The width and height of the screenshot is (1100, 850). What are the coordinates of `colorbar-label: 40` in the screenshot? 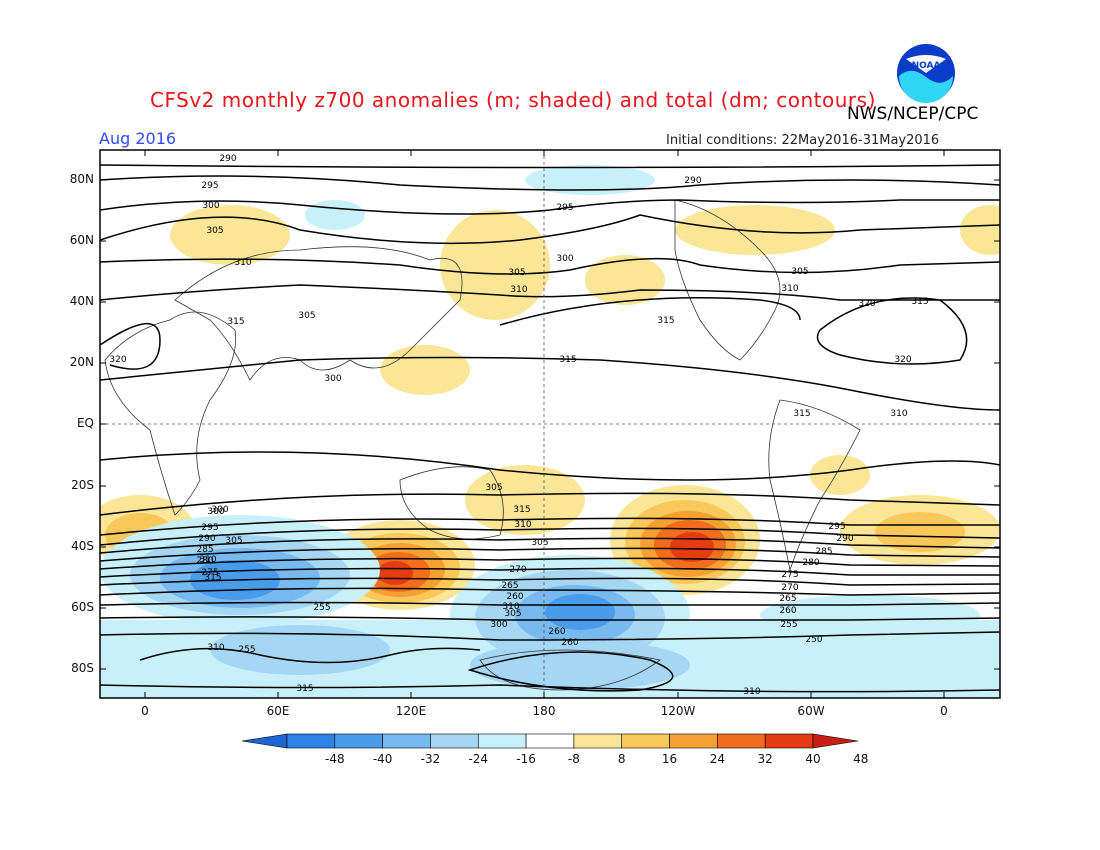 It's located at (813, 759).